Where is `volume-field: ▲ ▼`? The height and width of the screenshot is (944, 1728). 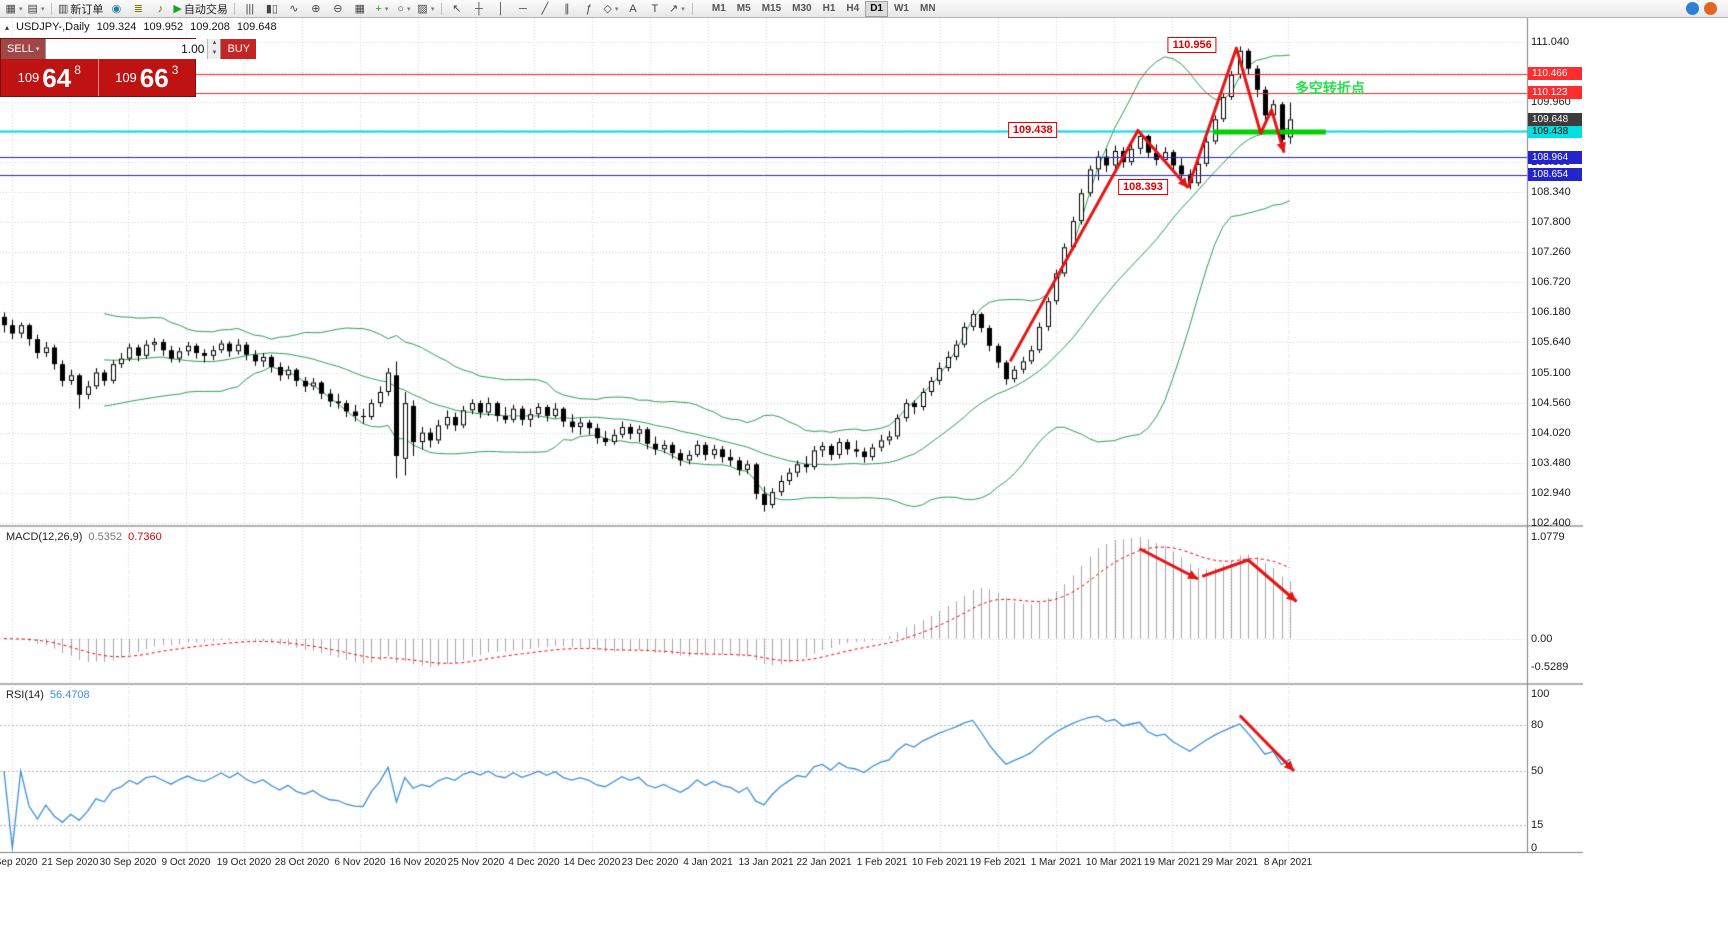 volume-field: ▲ ▼ is located at coordinates (133, 49).